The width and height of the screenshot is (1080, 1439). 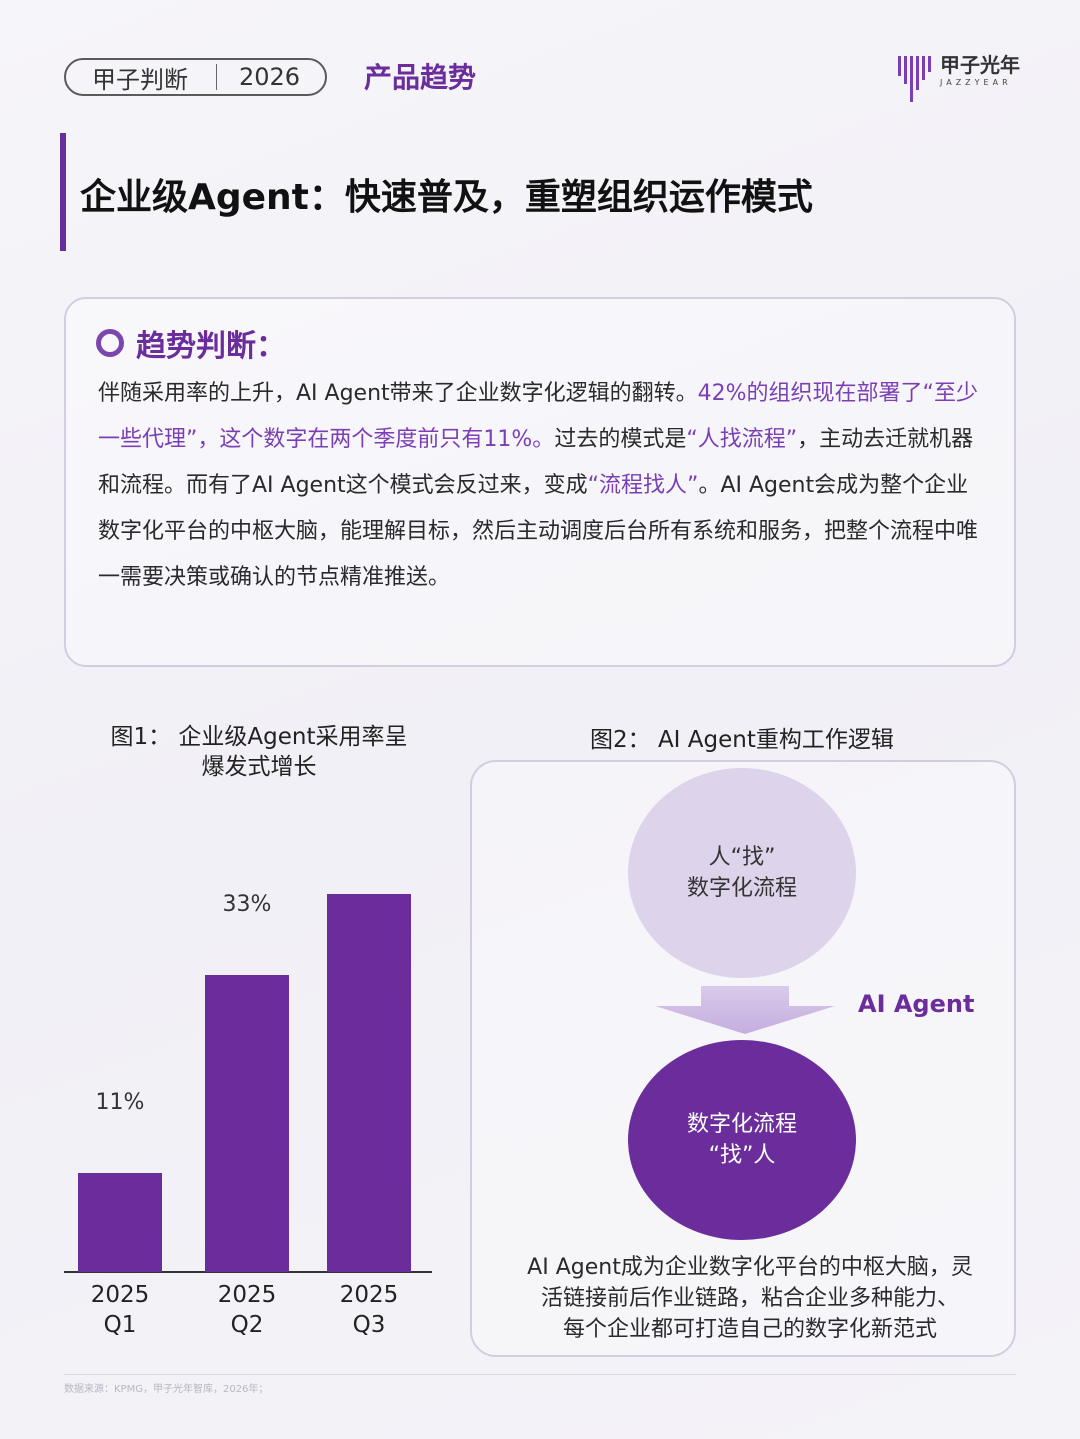 I want to click on old-mode-circle: 人“找” 数字化流程, so click(x=742, y=873).